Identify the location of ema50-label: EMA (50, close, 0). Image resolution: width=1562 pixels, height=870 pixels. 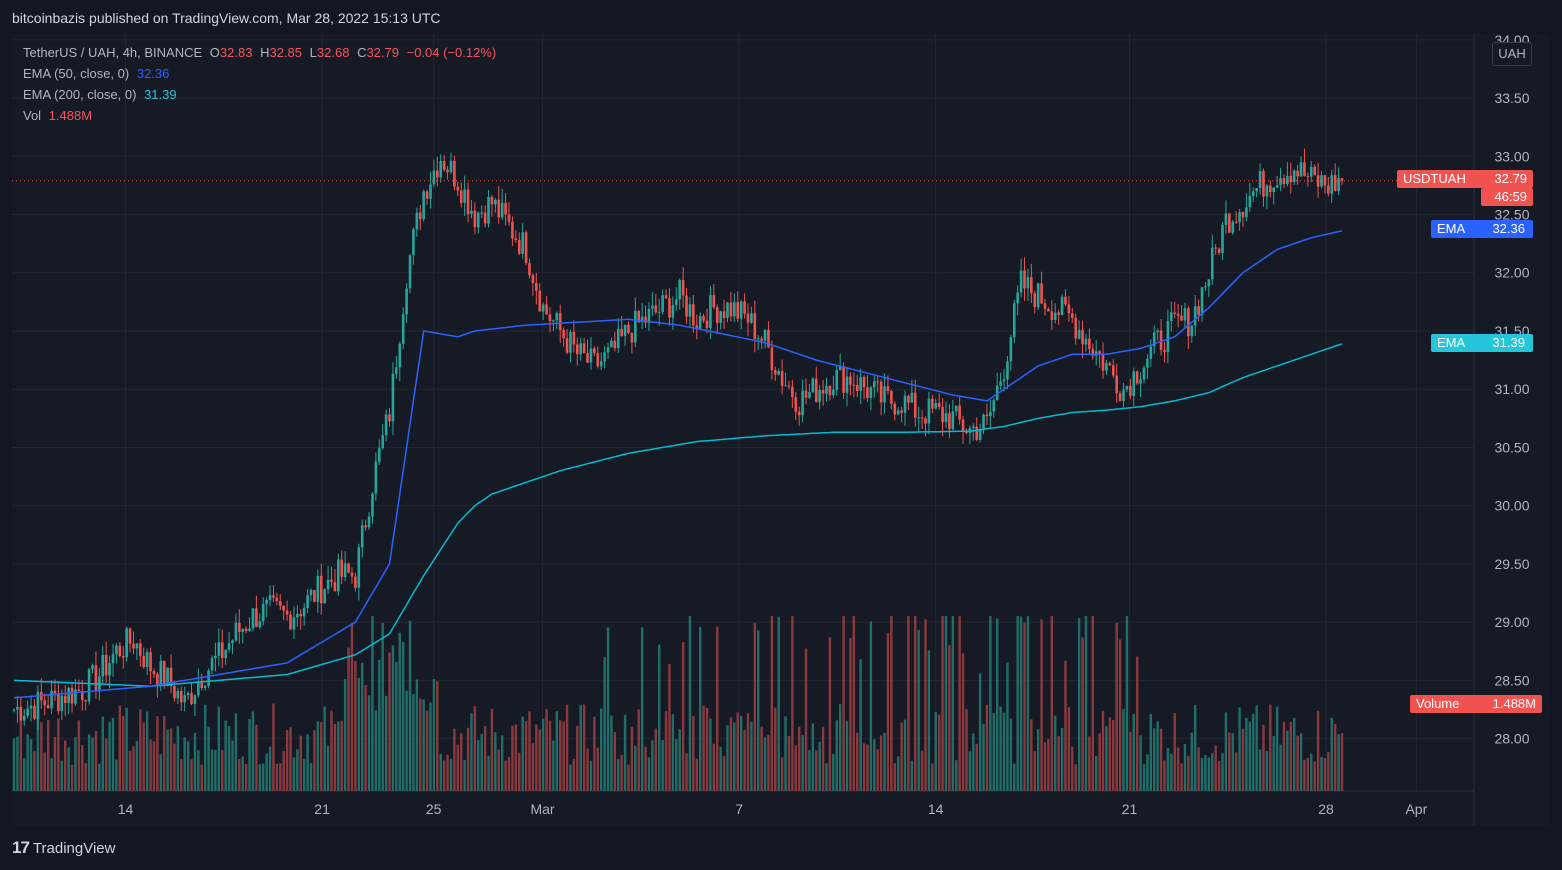
(76, 73).